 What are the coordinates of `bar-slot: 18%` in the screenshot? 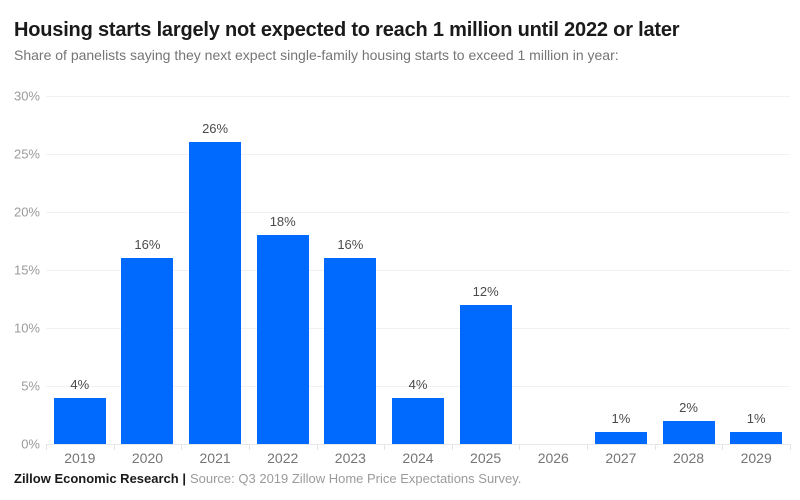 It's located at (283, 270).